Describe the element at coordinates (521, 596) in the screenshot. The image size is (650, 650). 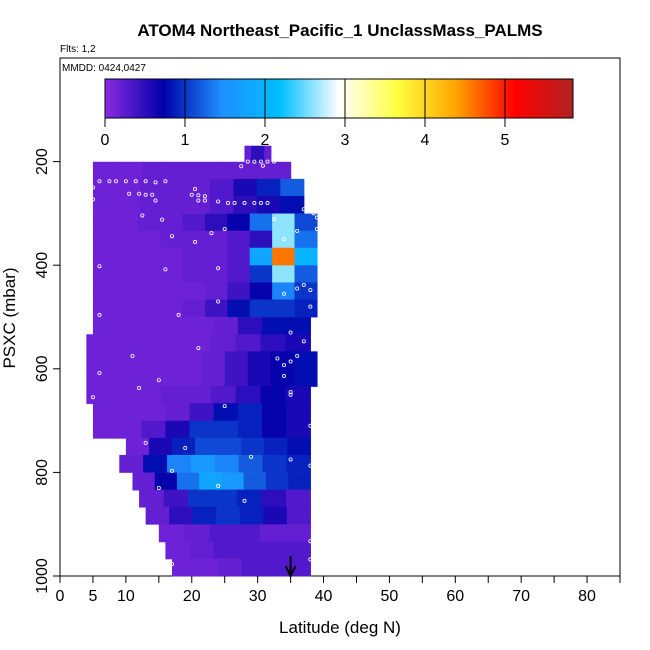
I see `x-tick-label: 70` at that location.